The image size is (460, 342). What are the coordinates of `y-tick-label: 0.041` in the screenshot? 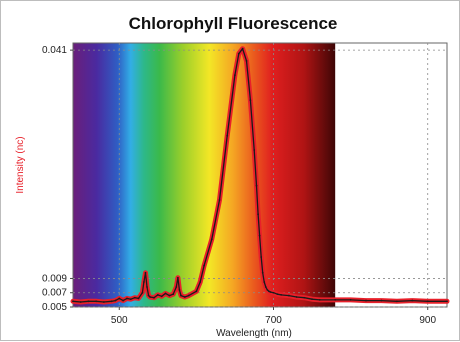 It's located at (54, 50).